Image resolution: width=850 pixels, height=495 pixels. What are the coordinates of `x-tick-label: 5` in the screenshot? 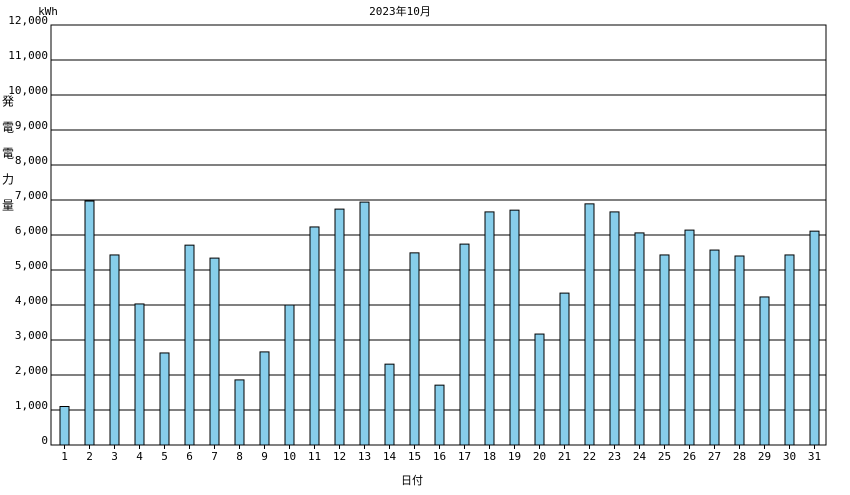 It's located at (164, 456).